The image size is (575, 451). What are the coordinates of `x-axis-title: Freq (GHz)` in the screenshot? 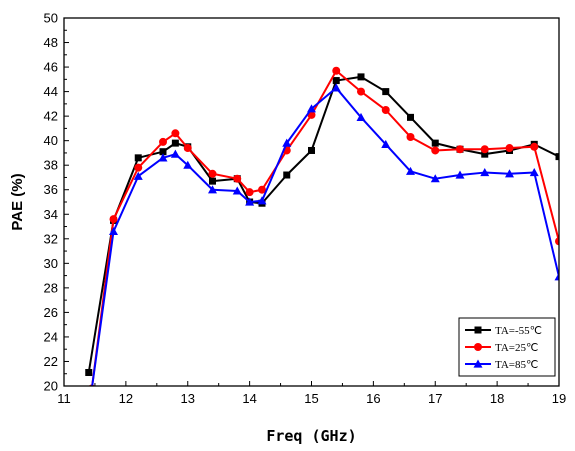 It's located at (311, 436).